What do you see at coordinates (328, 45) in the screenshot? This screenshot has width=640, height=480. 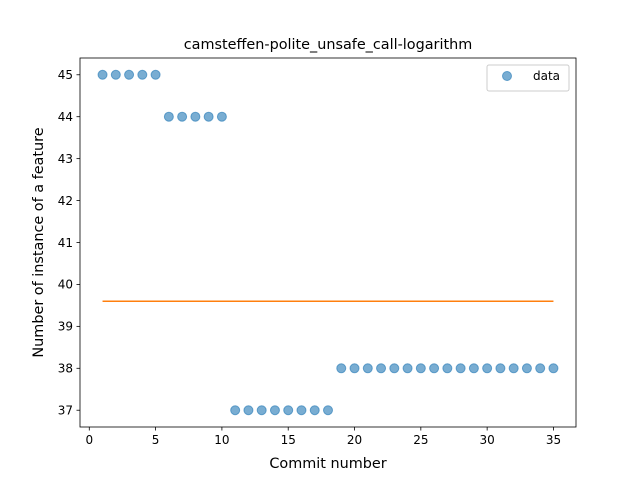 I see `chart-title: camsteffen-polite_unsafe_call-logarithm` at bounding box center [328, 45].